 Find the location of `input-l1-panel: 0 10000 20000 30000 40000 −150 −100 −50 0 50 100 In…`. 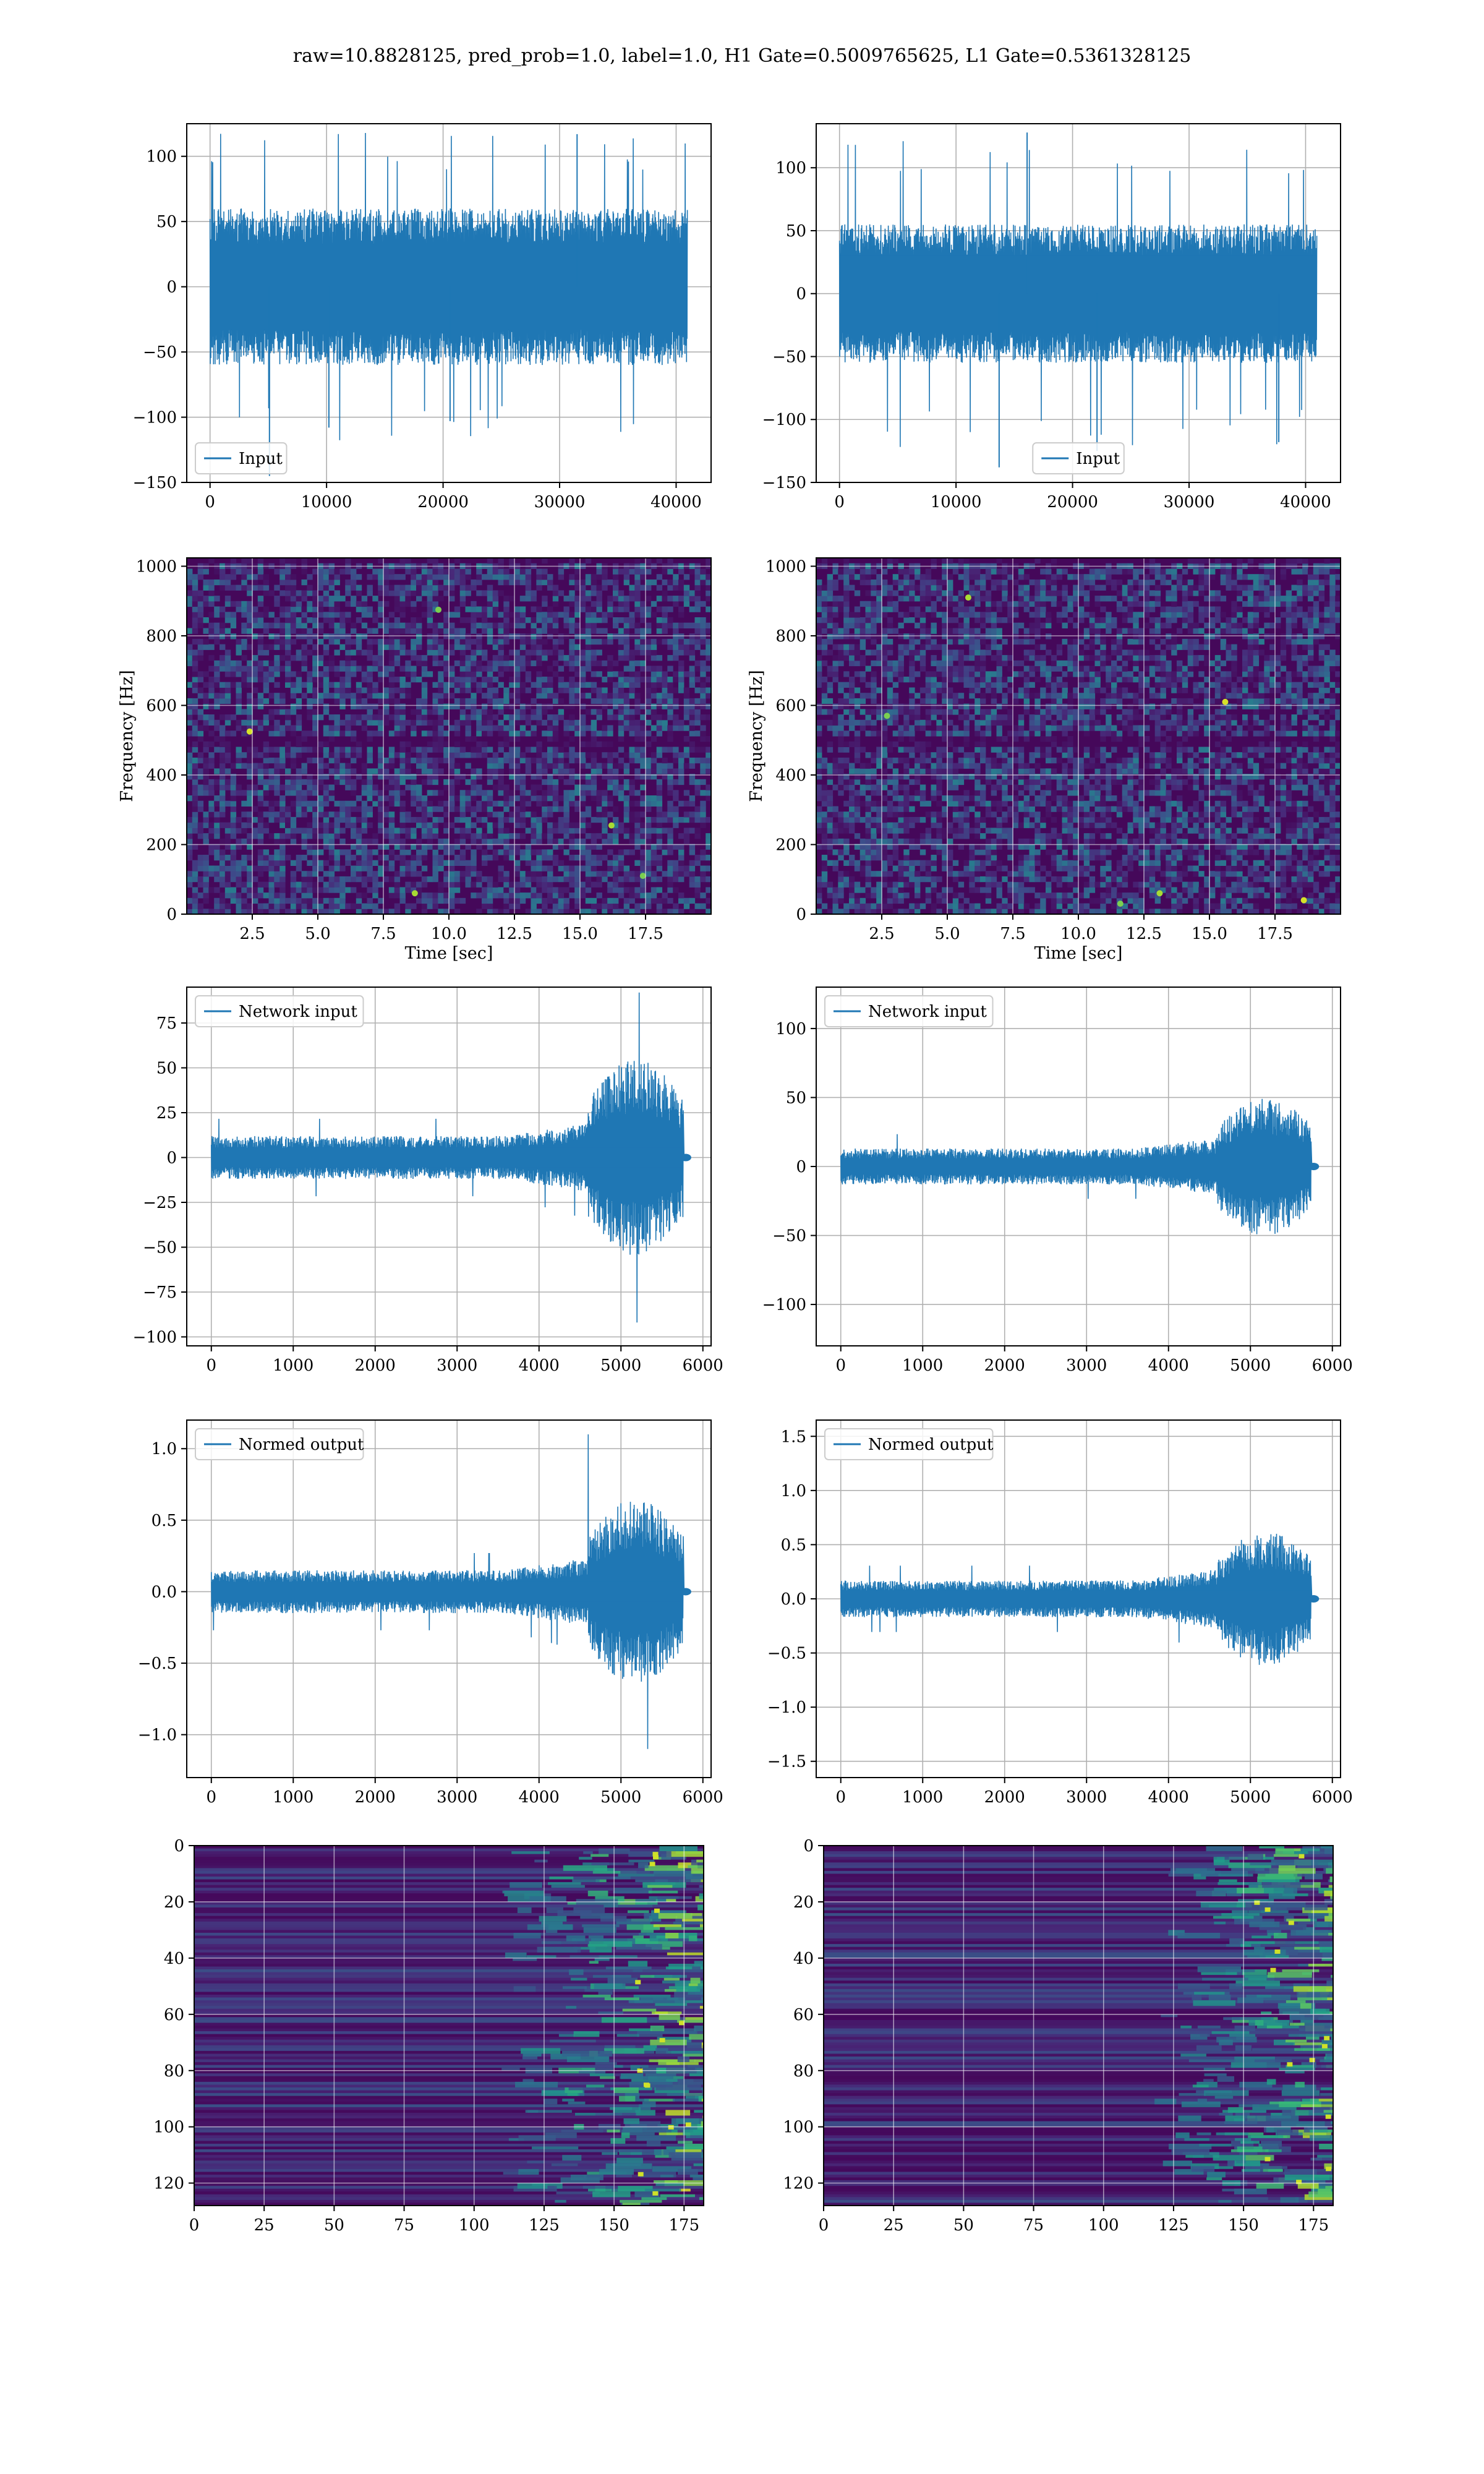

input-l1-panel: 0 10000 20000 30000 40000 −150 −100 −50 0 50 100 In… is located at coordinates (1051, 317).